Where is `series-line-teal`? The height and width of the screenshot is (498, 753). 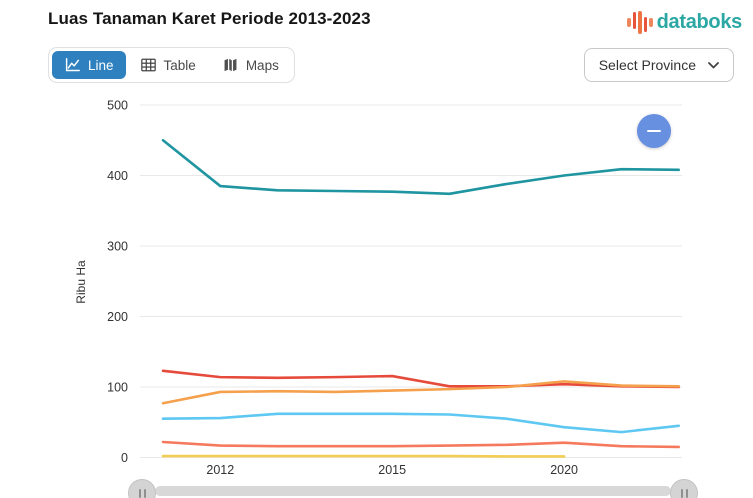 series-line-teal is located at coordinates (421, 167).